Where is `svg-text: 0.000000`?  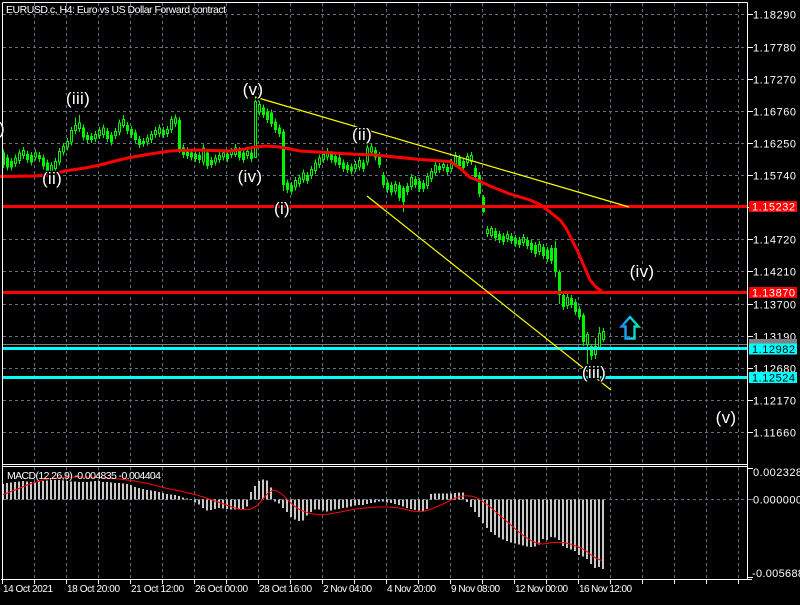 svg-text: 0.000000 is located at coordinates (776, 501).